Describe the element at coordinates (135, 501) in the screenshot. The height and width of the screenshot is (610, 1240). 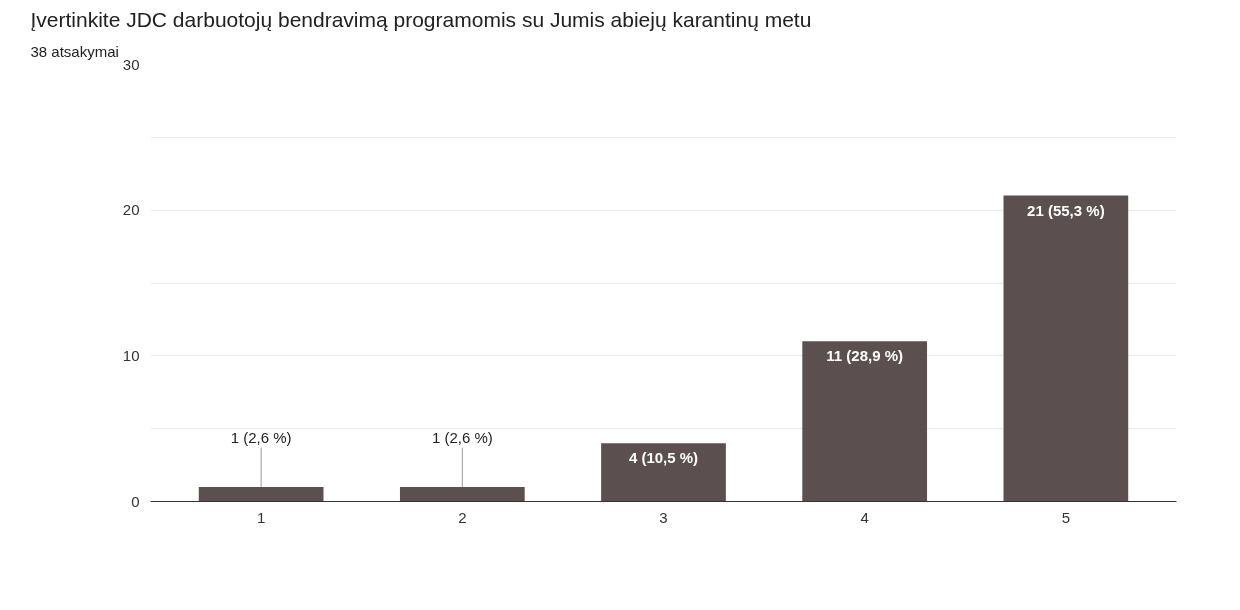
I see `y-tick-label: 0` at that location.